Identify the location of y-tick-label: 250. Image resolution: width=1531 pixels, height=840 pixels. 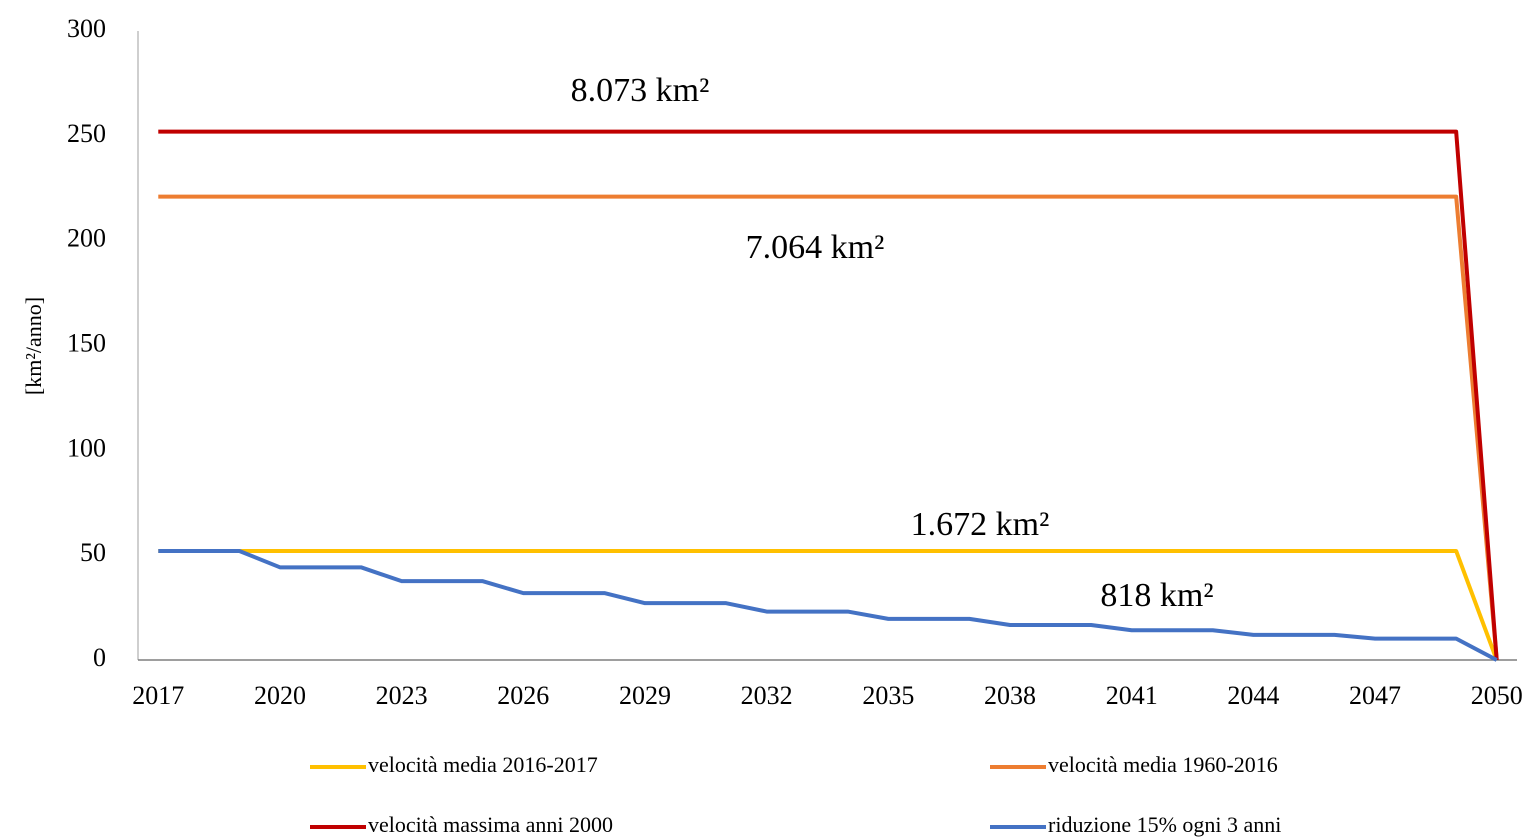
(86, 133).